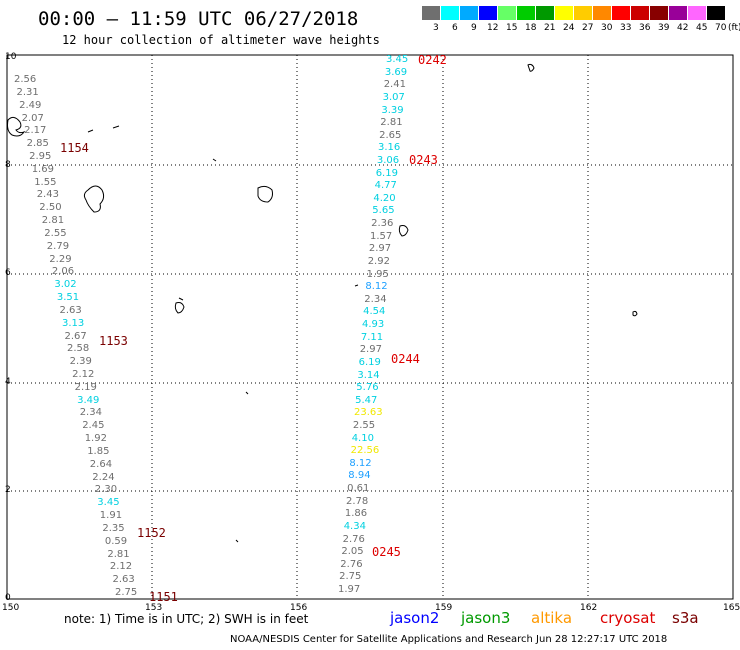 Image resolution: width=740 pixels, height=650 pixels. What do you see at coordinates (392, 110) in the screenshot?
I see `wave-height-value: 3.39` at bounding box center [392, 110].